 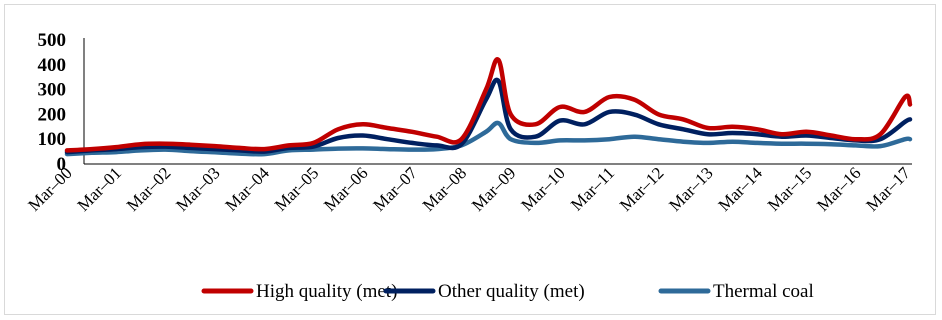 I want to click on y-tick-label: 300, so click(x=52, y=90).